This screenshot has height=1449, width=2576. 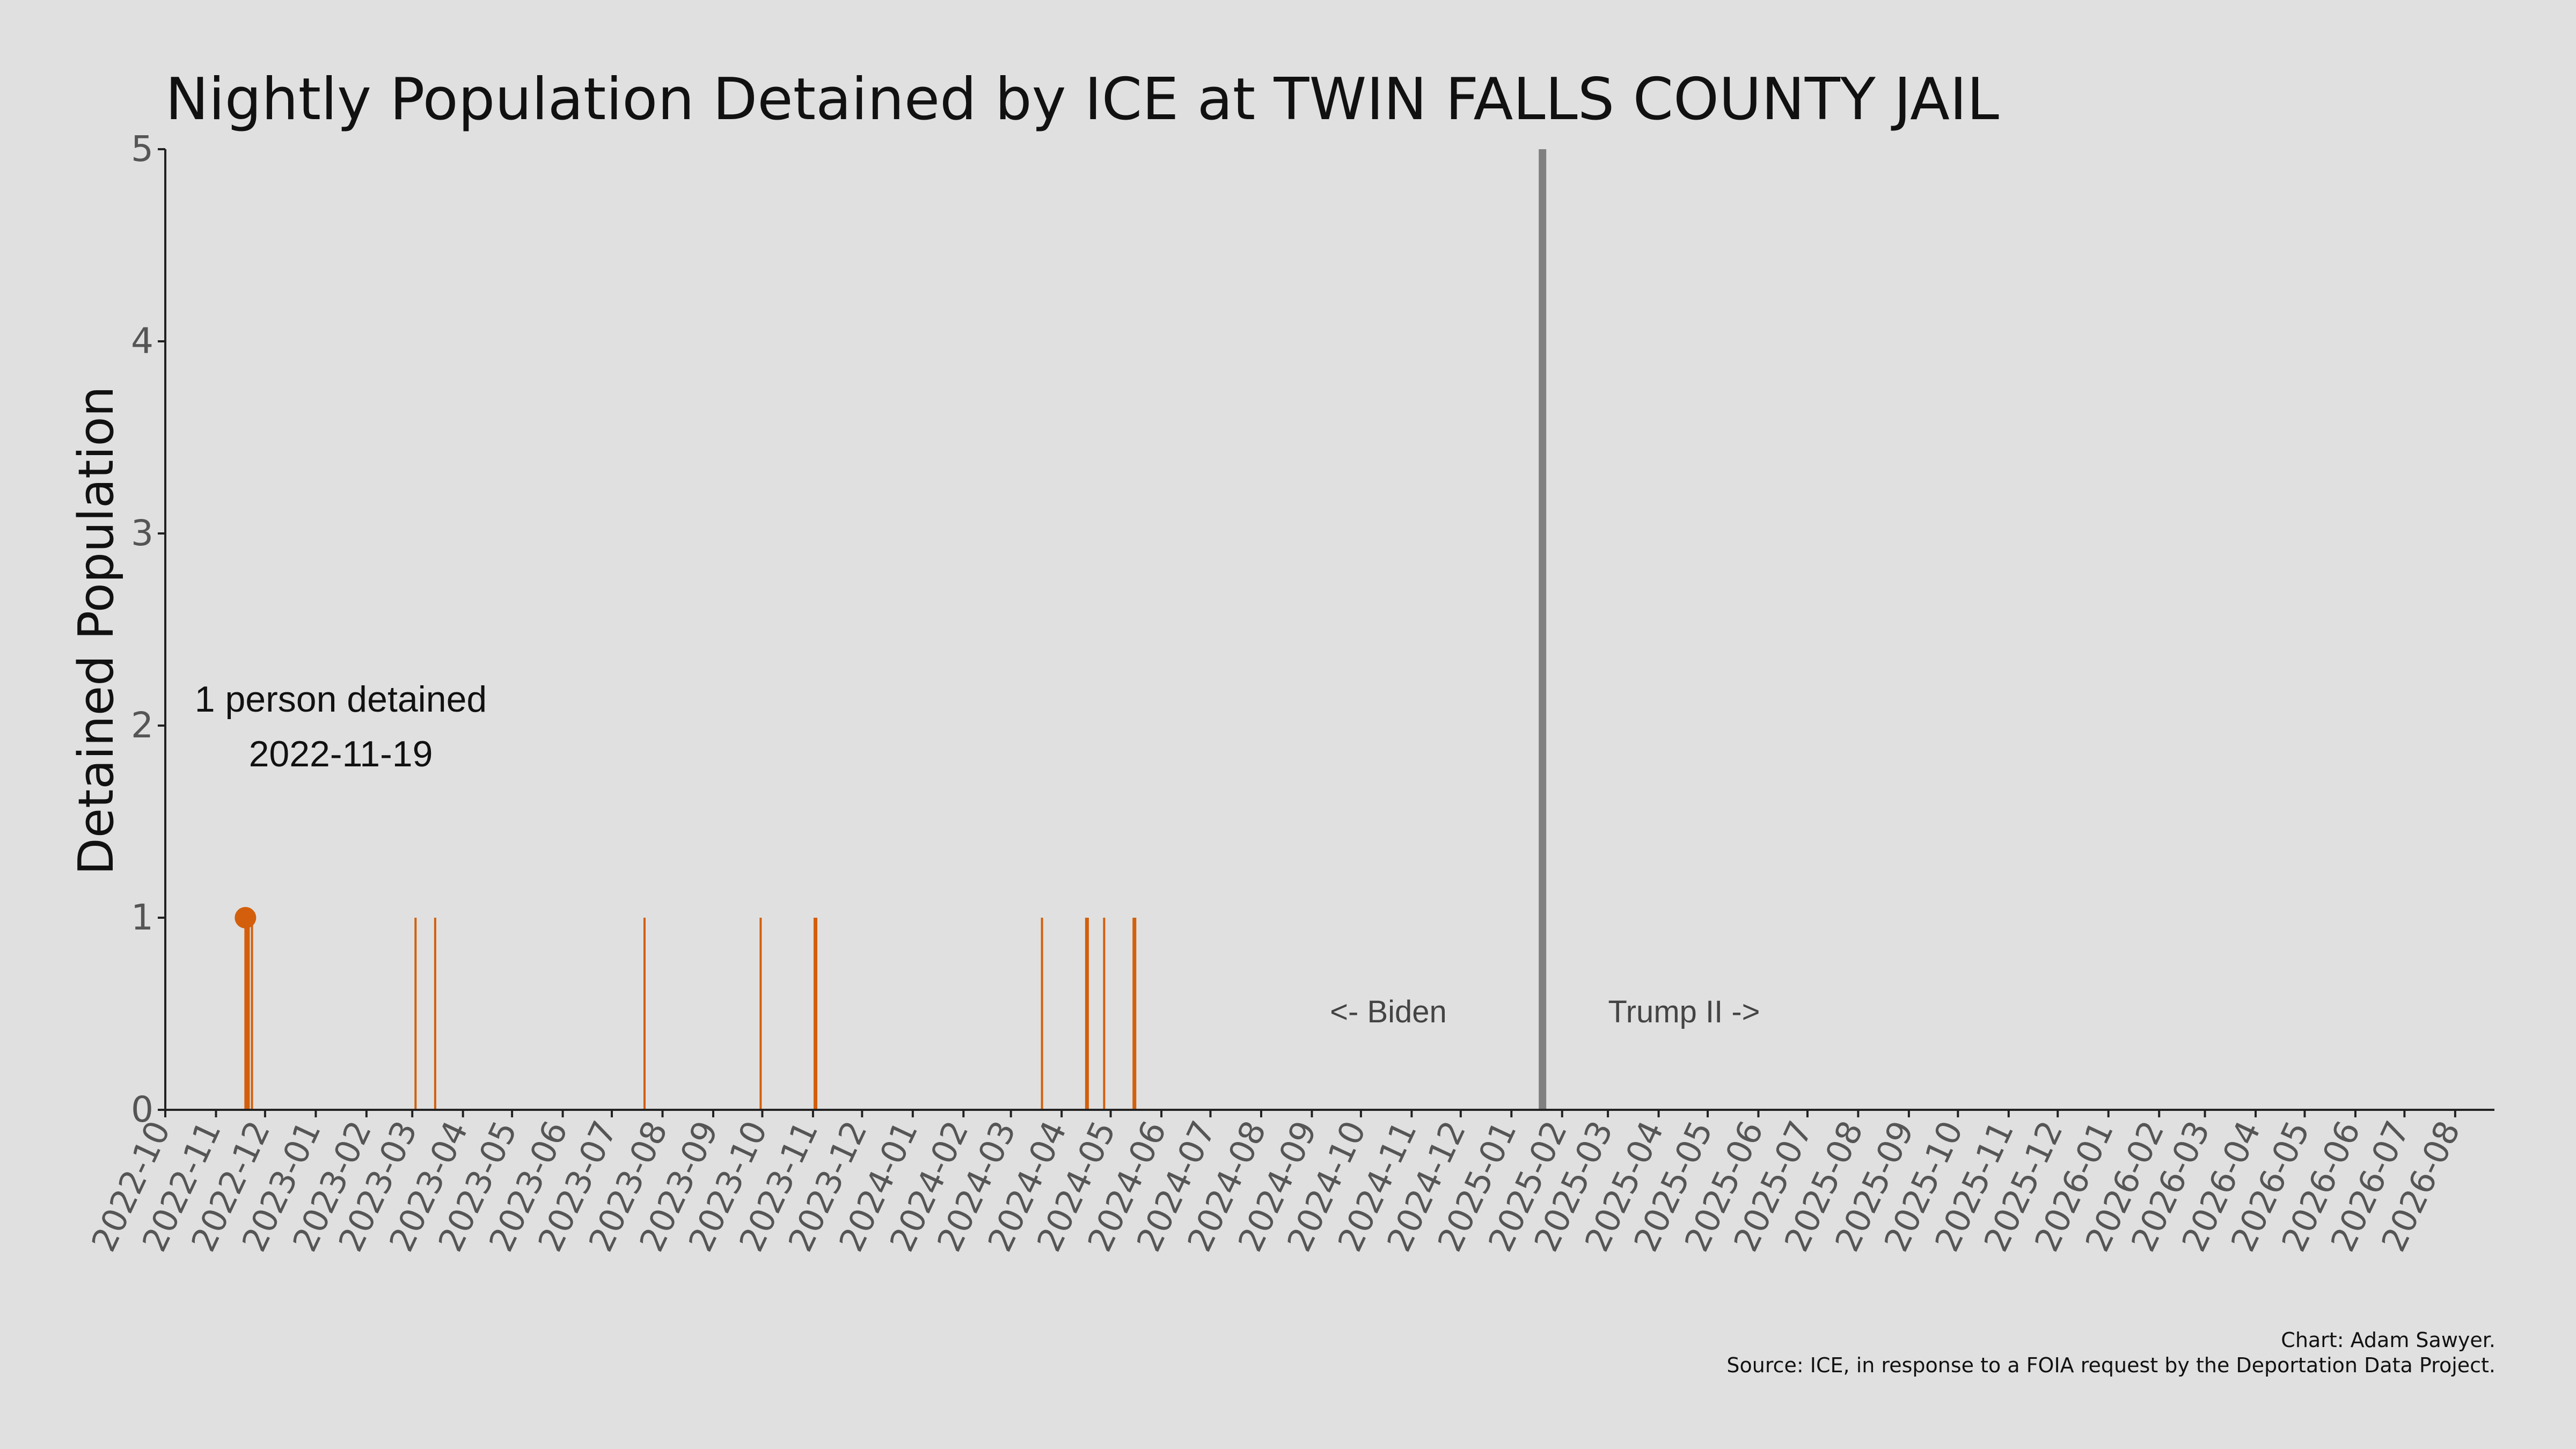 I want to click on peak-marker, so click(x=246, y=917).